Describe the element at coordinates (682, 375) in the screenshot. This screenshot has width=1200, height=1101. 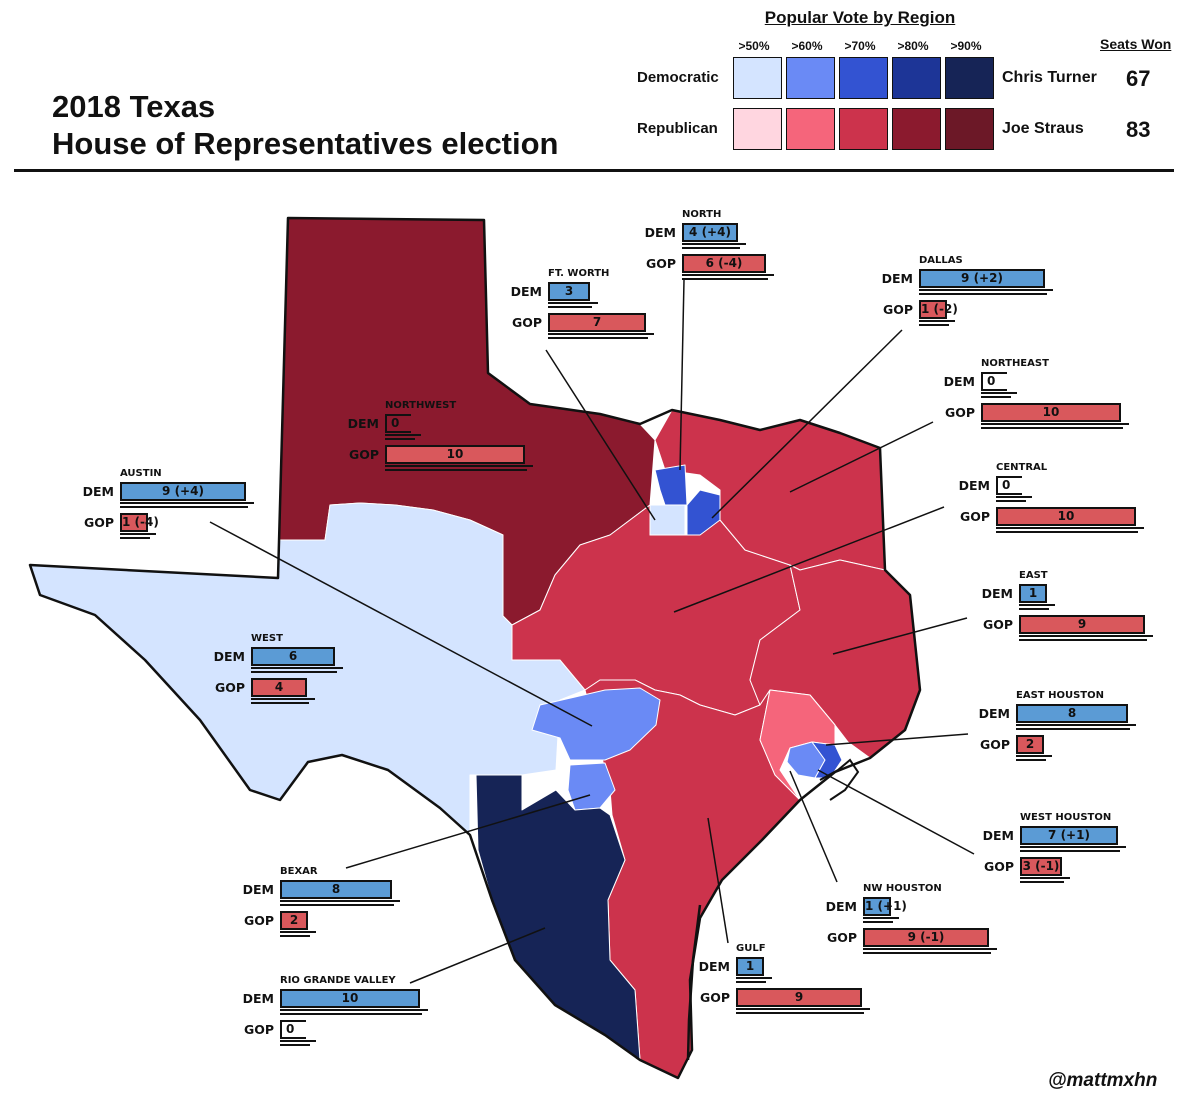
I see `leader-line-north` at that location.